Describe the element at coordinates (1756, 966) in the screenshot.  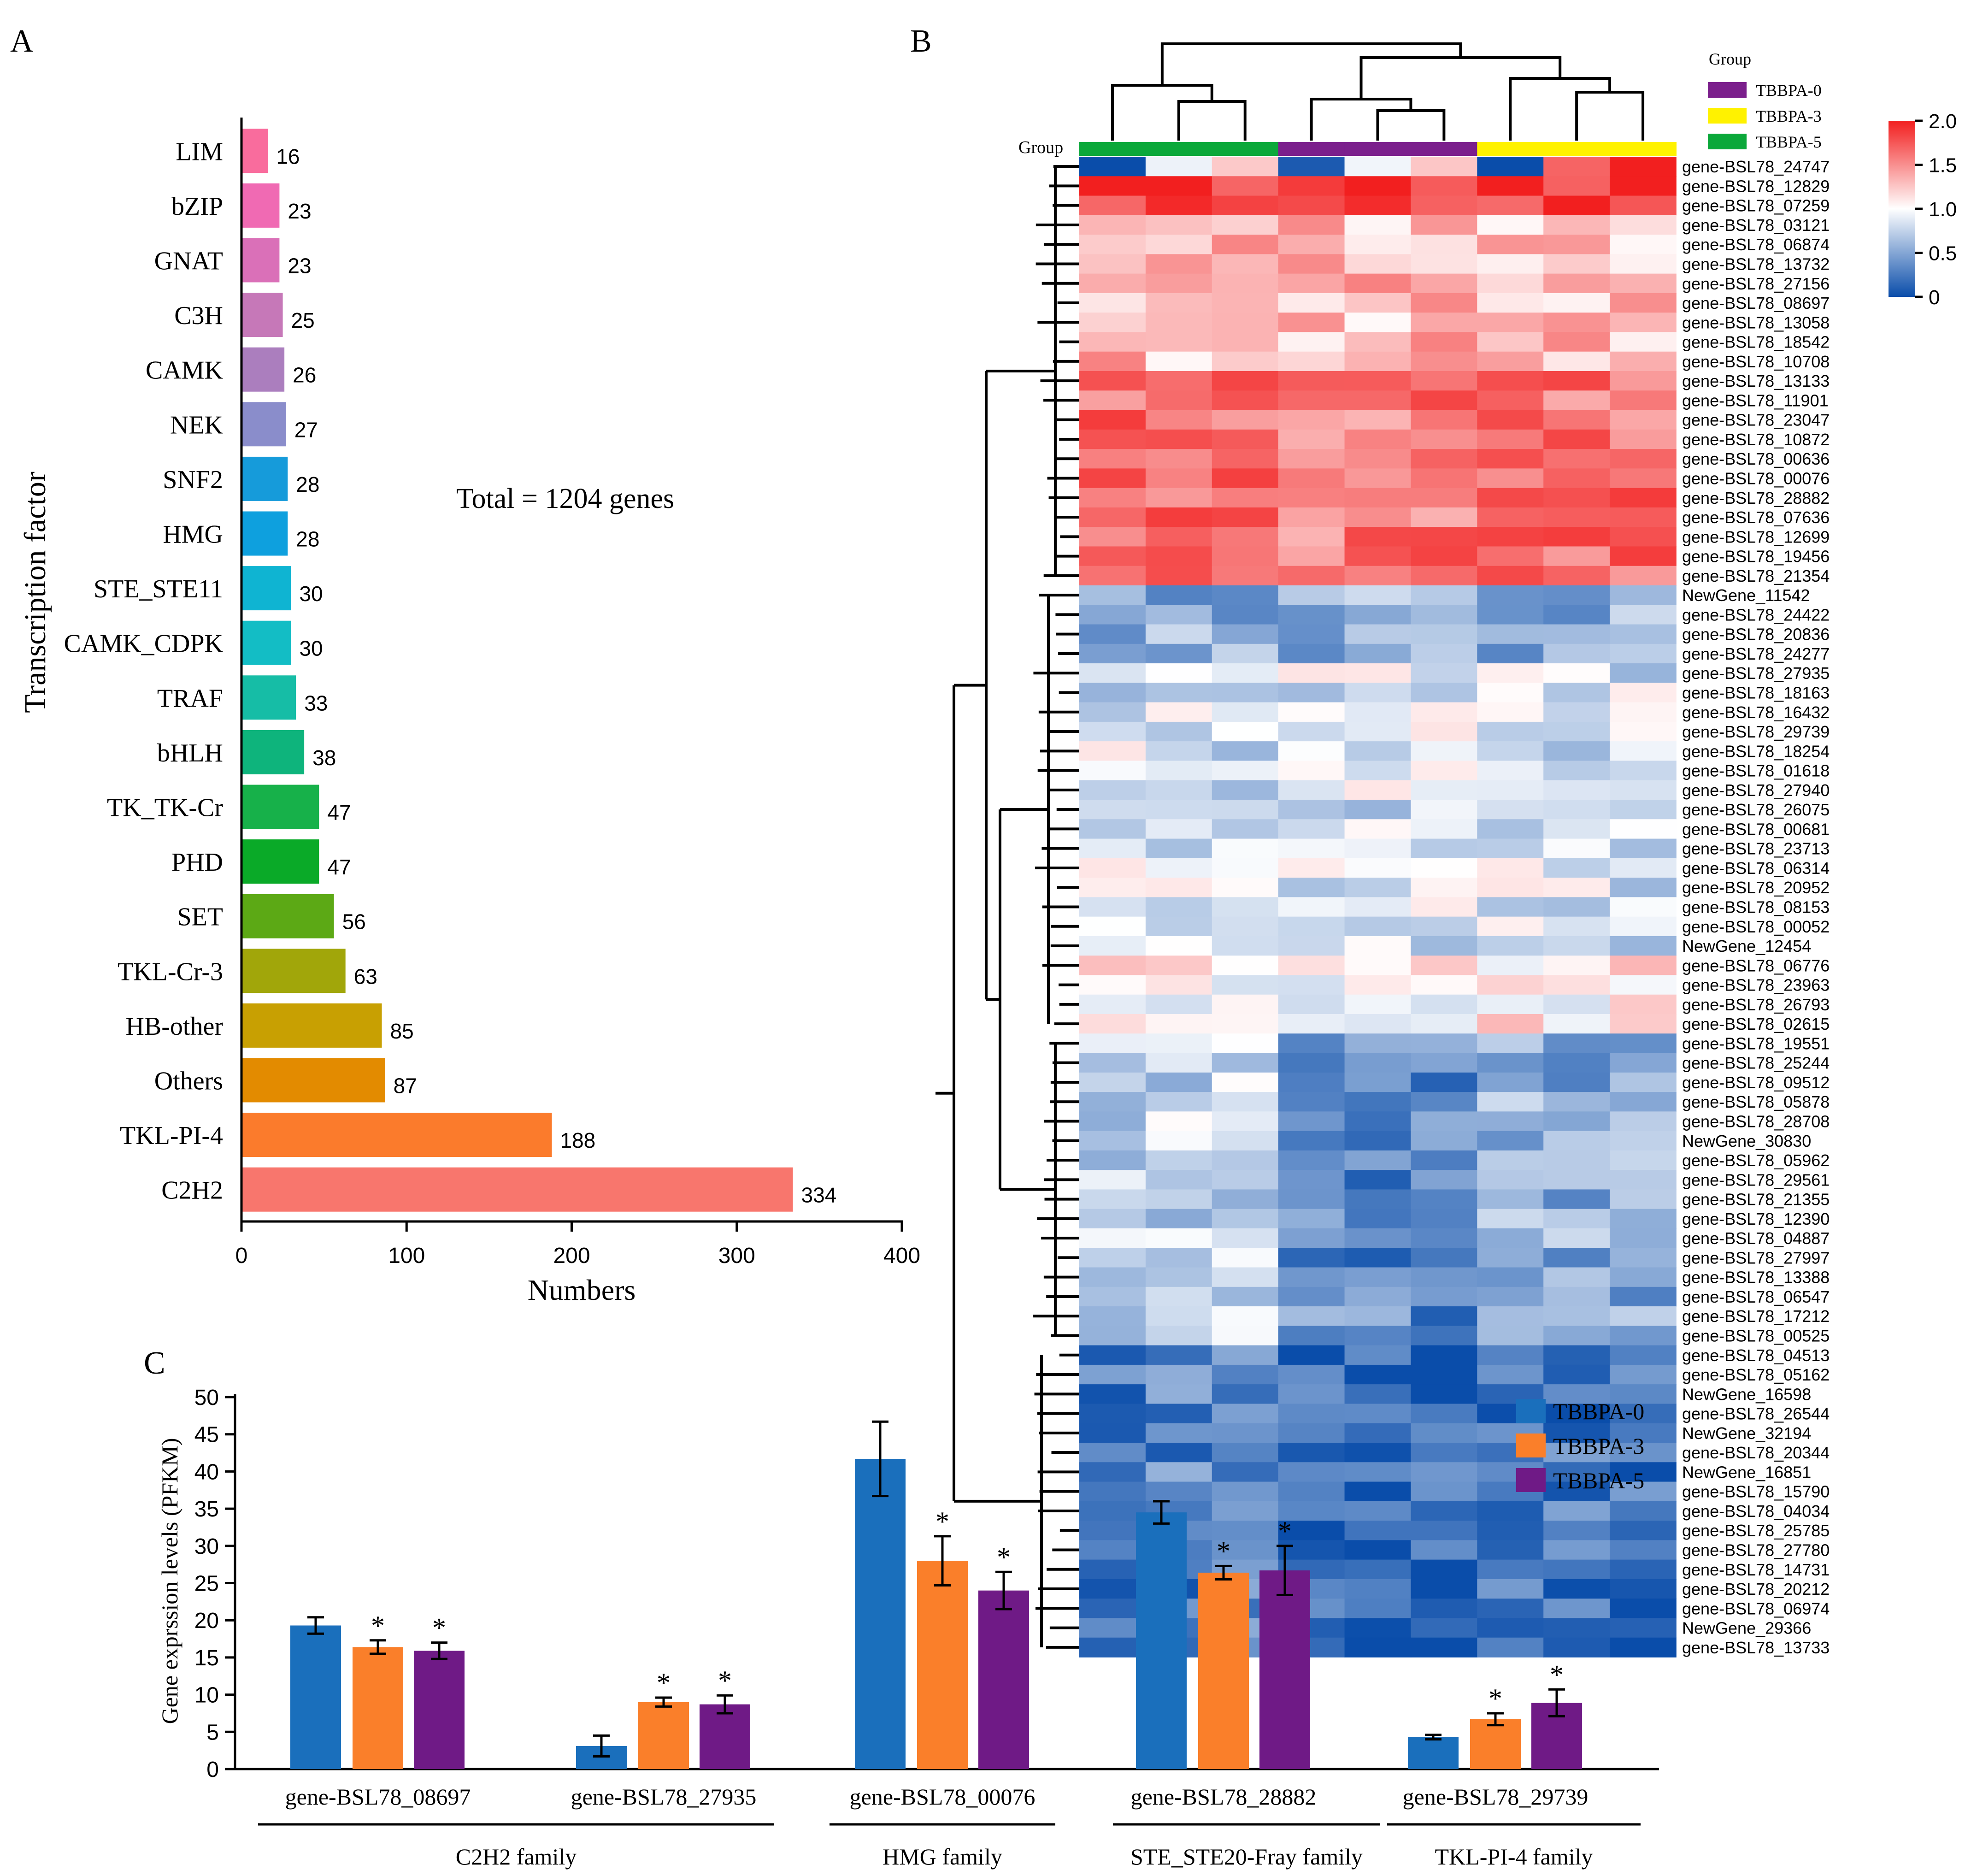
I see `row-label: gene-BSL78_06776` at that location.